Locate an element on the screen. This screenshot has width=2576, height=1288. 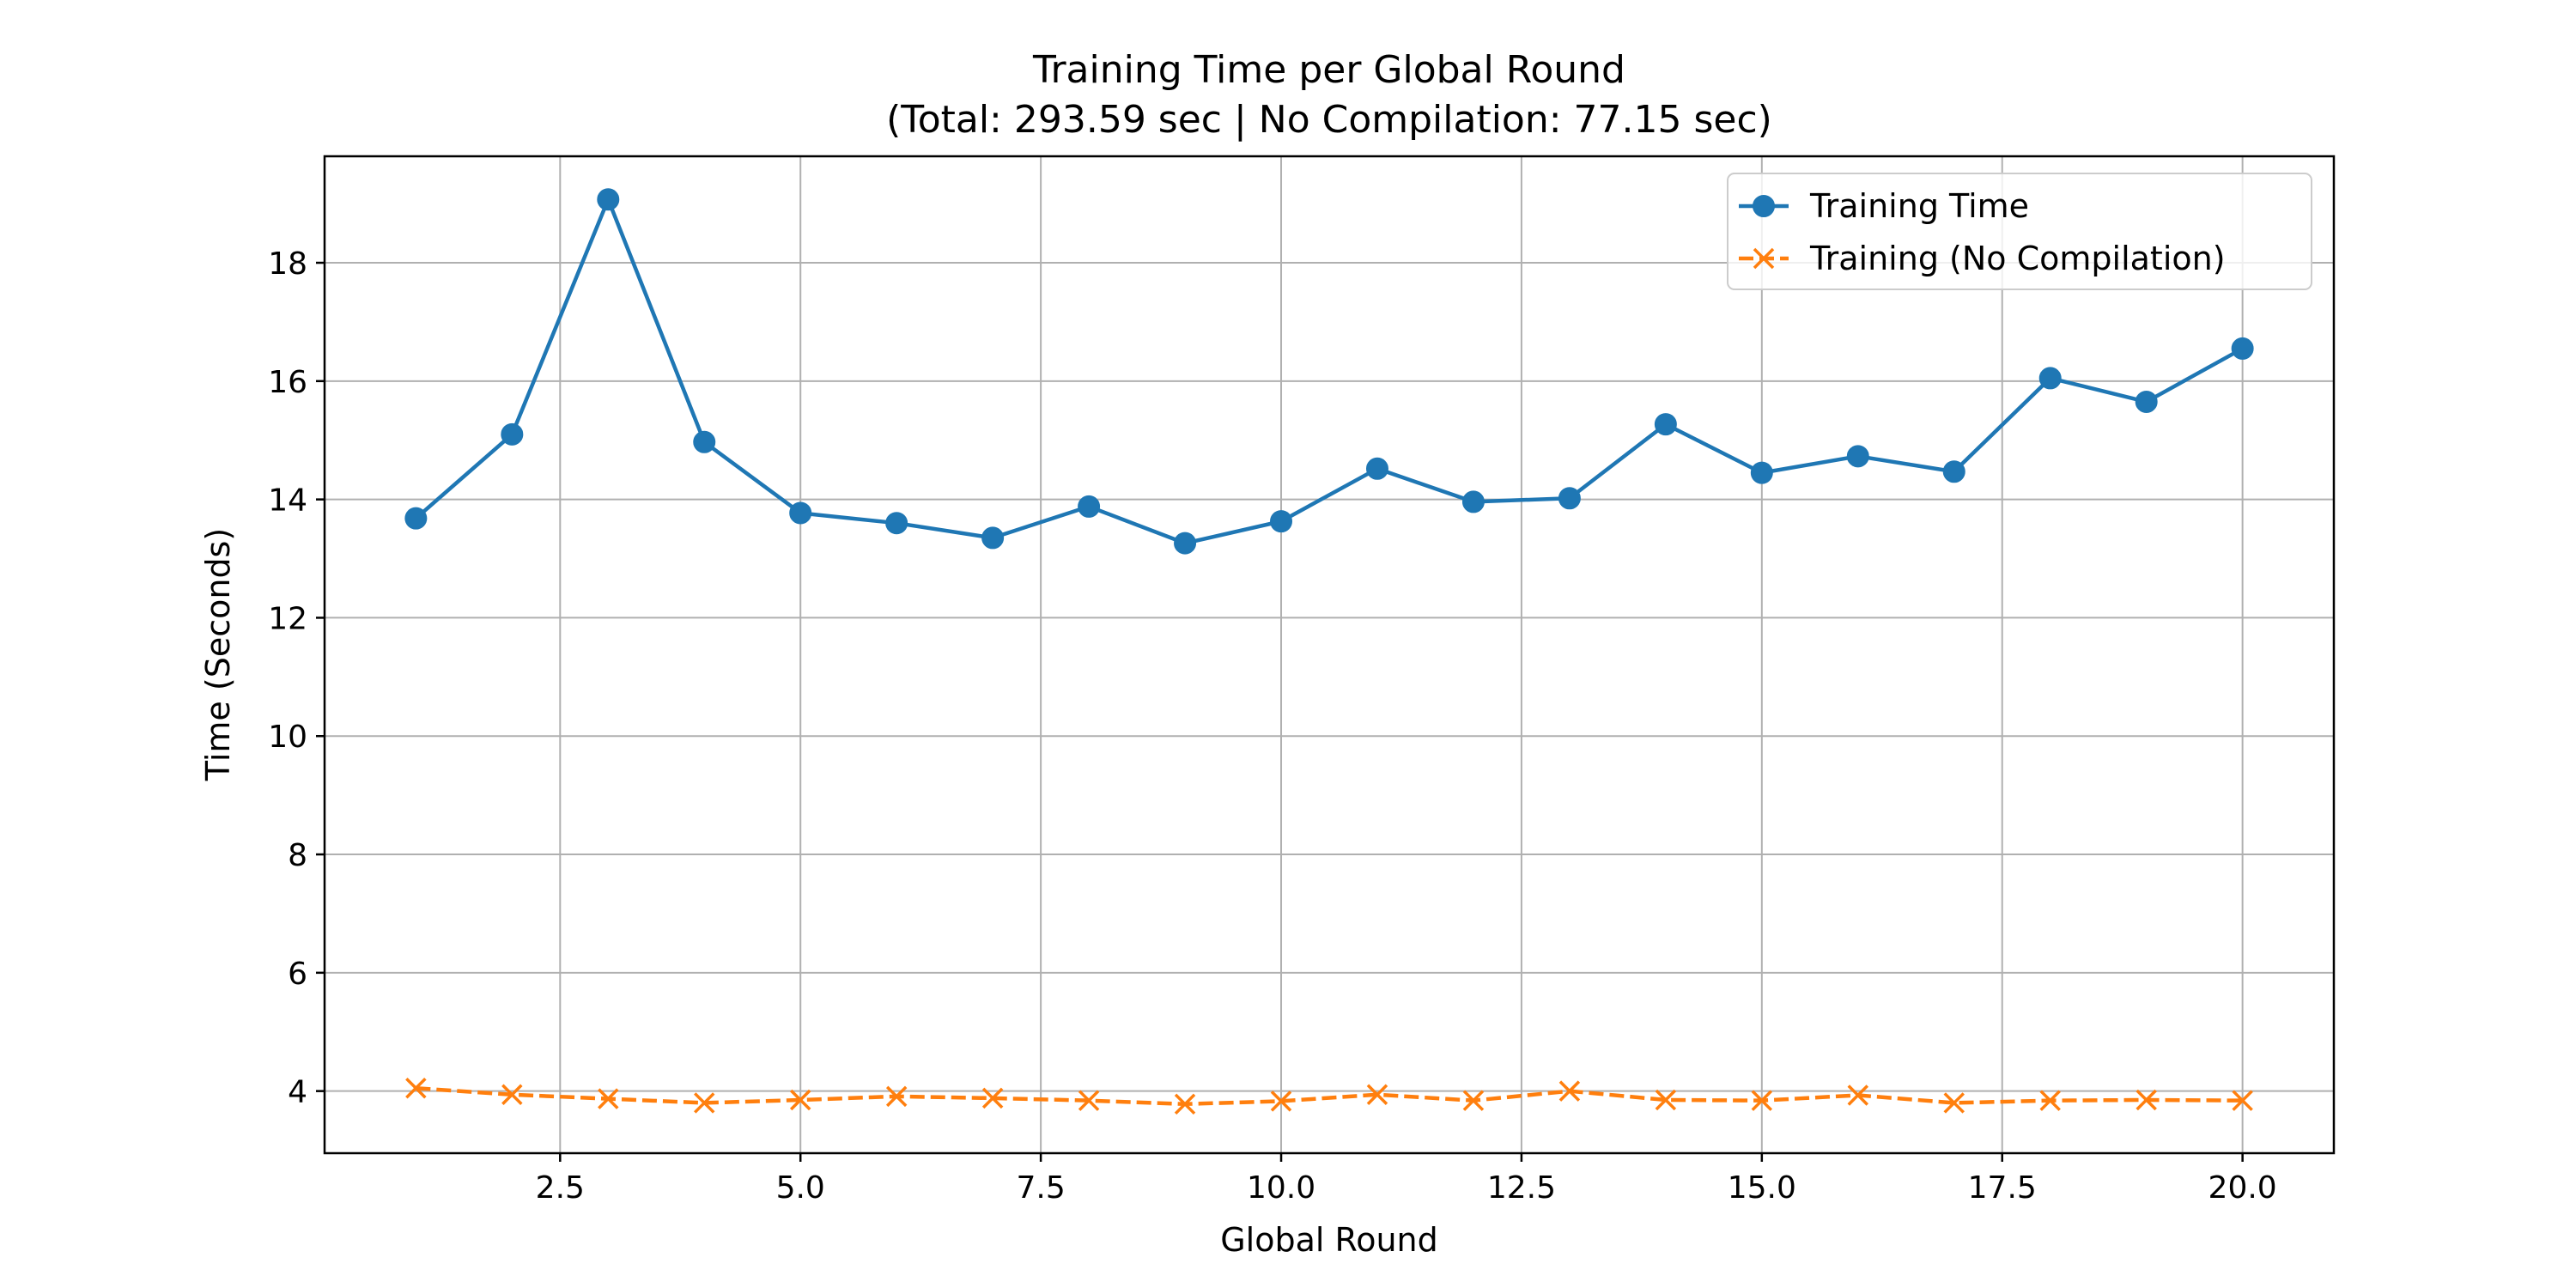
legend-label: Training (No Compilation) is located at coordinates (2018, 258).